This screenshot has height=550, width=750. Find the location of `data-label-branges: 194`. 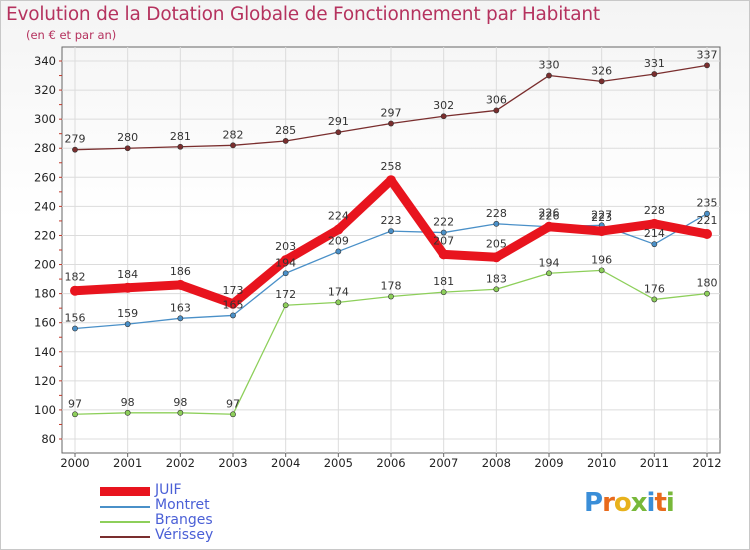

data-label-branges: 194 is located at coordinates (549, 262).